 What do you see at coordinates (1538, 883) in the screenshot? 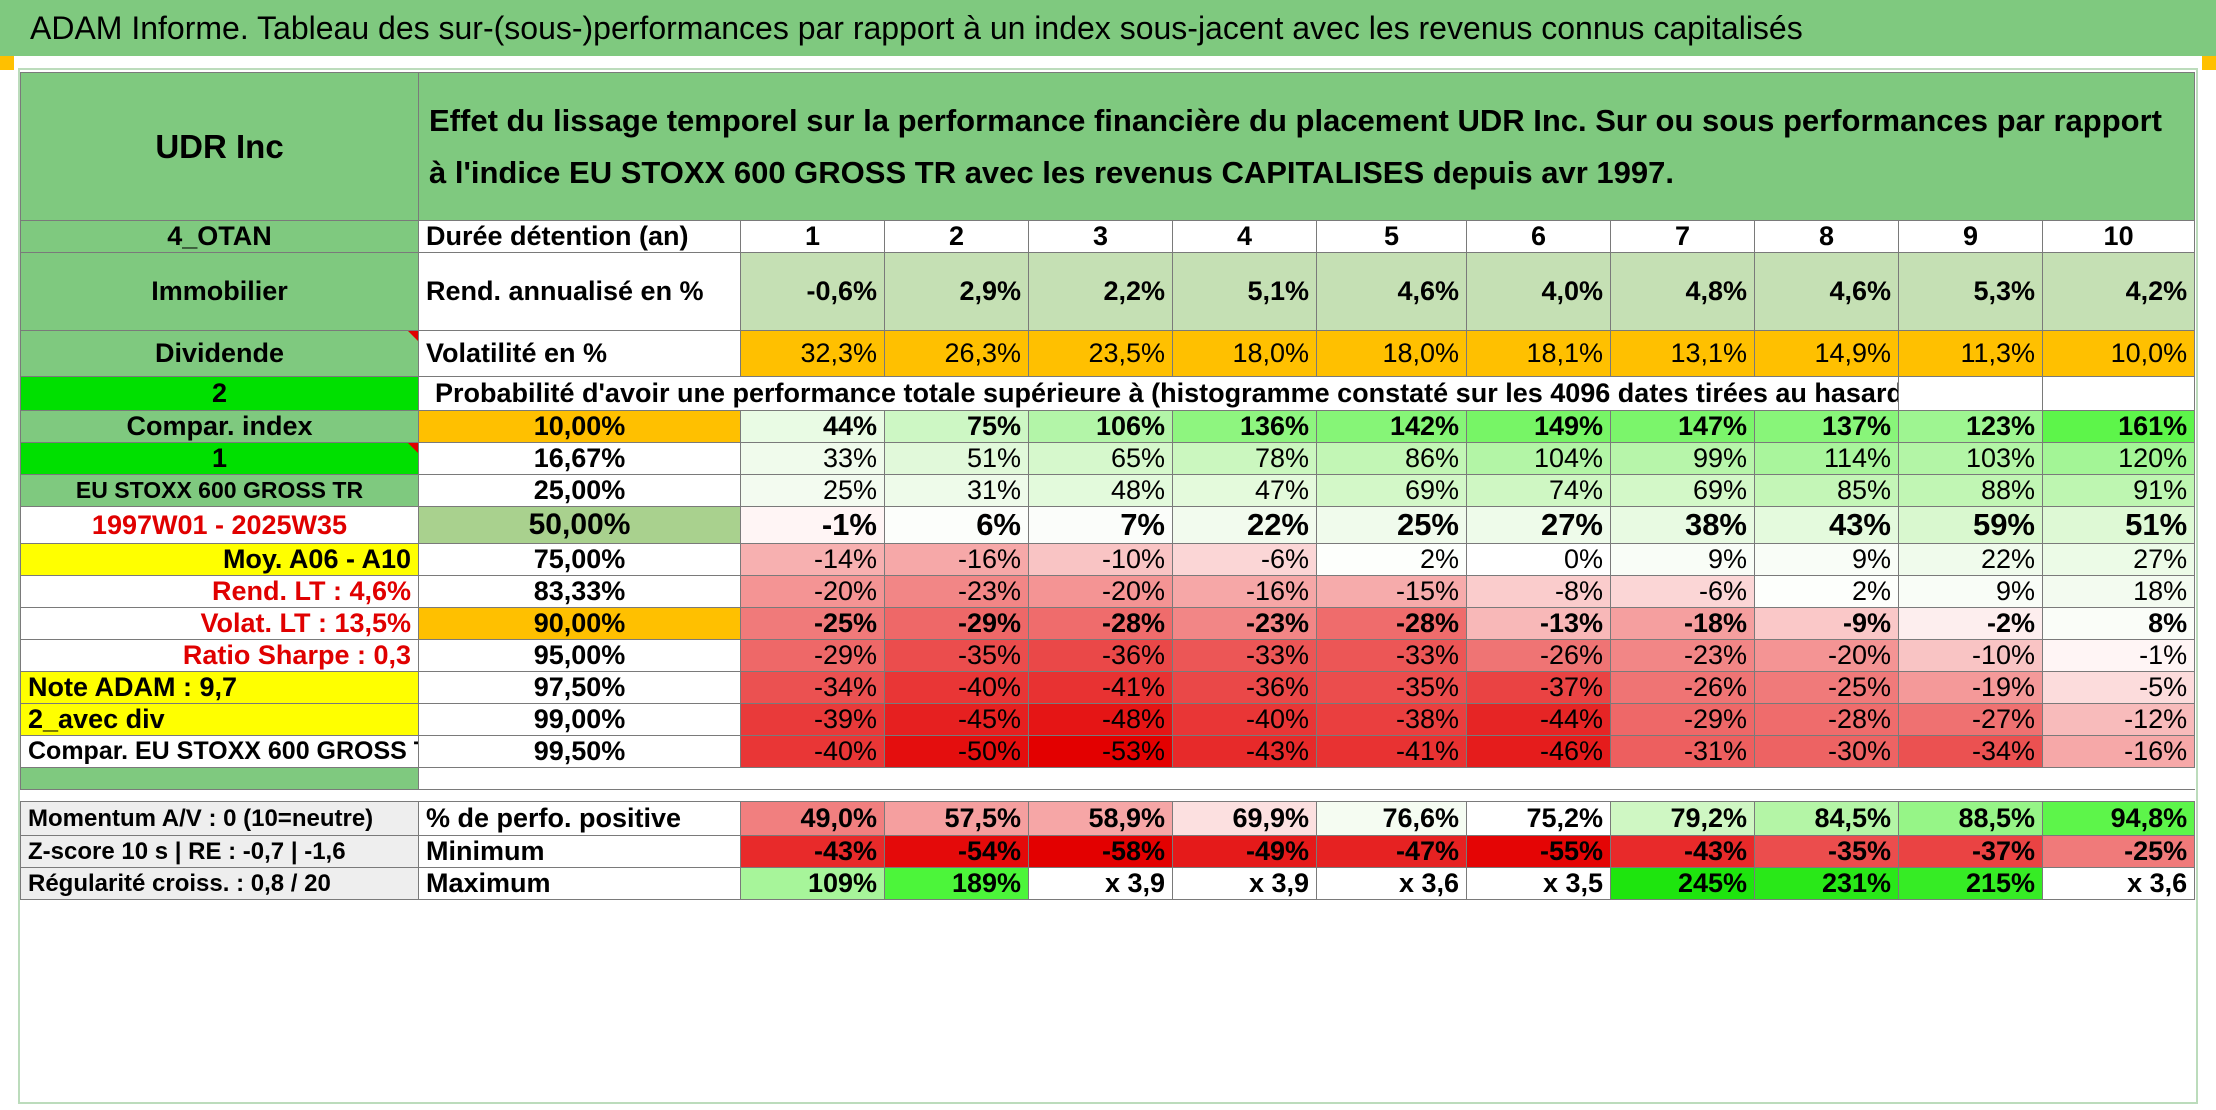
I see `stats-cell: x 3,5` at bounding box center [1538, 883].